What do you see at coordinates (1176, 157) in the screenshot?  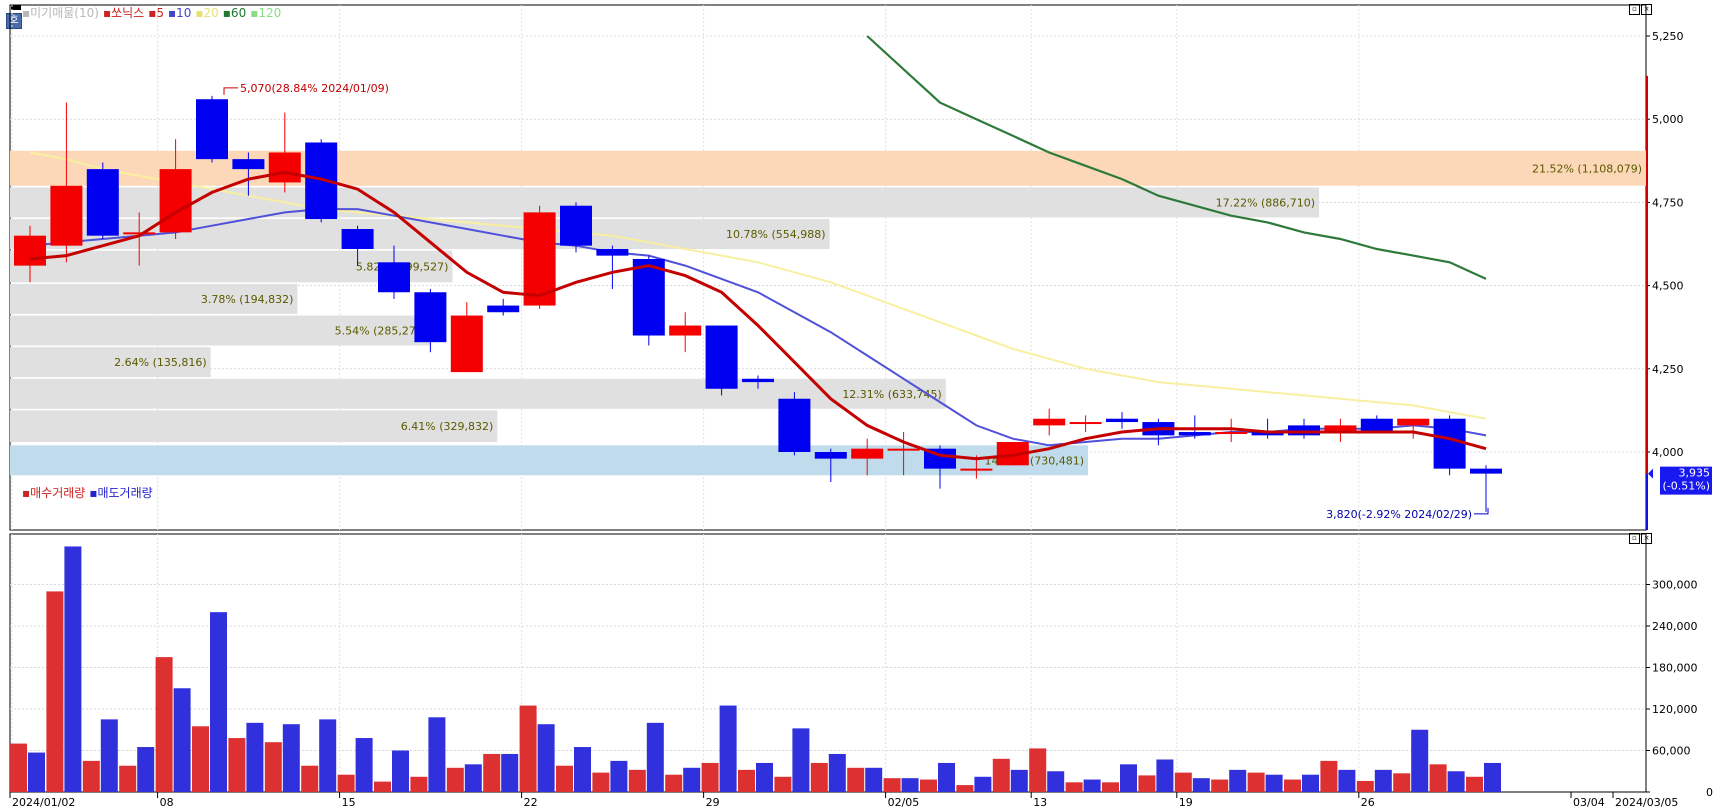 I see `ma-60-line` at bounding box center [1176, 157].